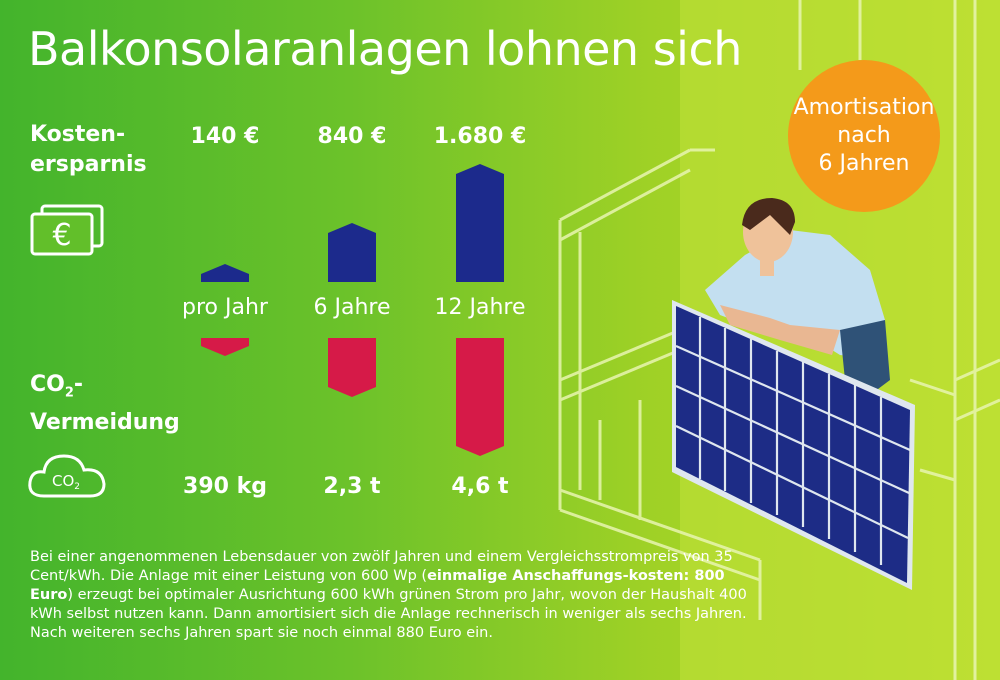 This screenshot has width=1000, height=680. What do you see at coordinates (105, 423) in the screenshot?
I see `co2-label-line2: Vermeidung` at bounding box center [105, 423].